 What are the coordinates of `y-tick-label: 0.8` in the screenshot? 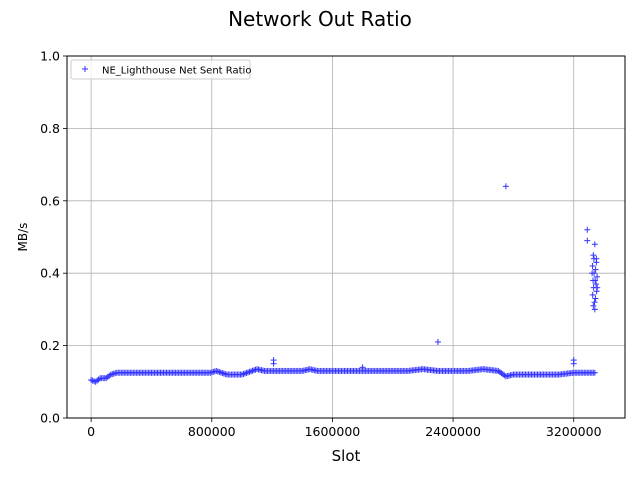 It's located at (50, 128).